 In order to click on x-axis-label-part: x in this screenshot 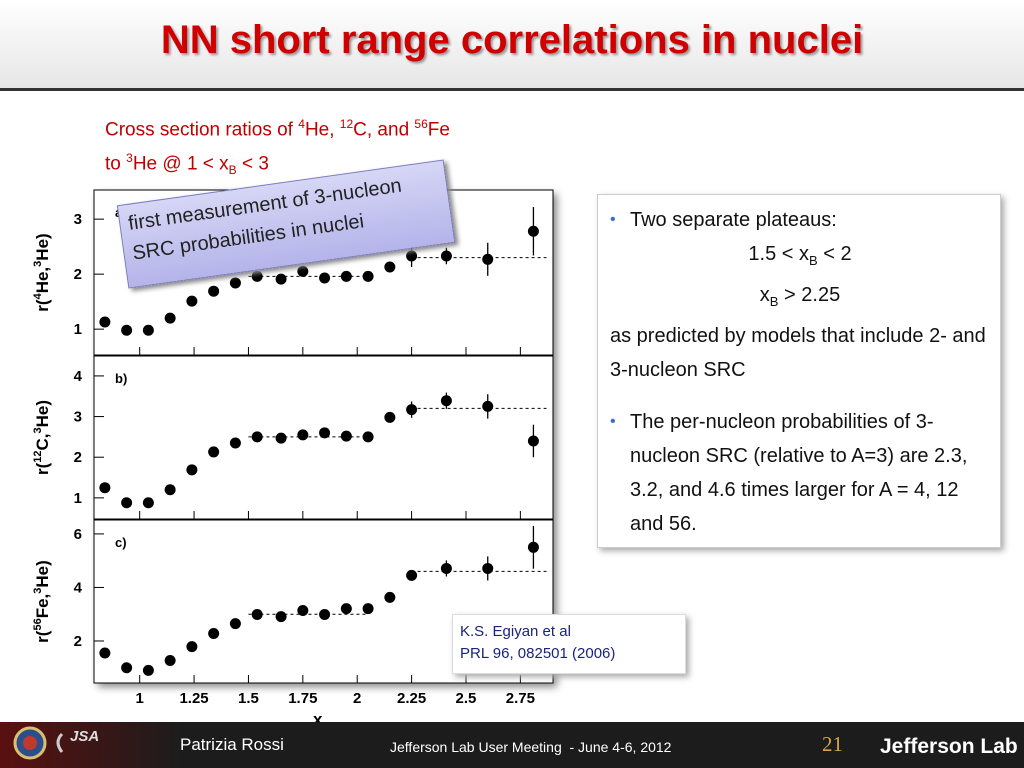, I will do `click(318, 716)`.